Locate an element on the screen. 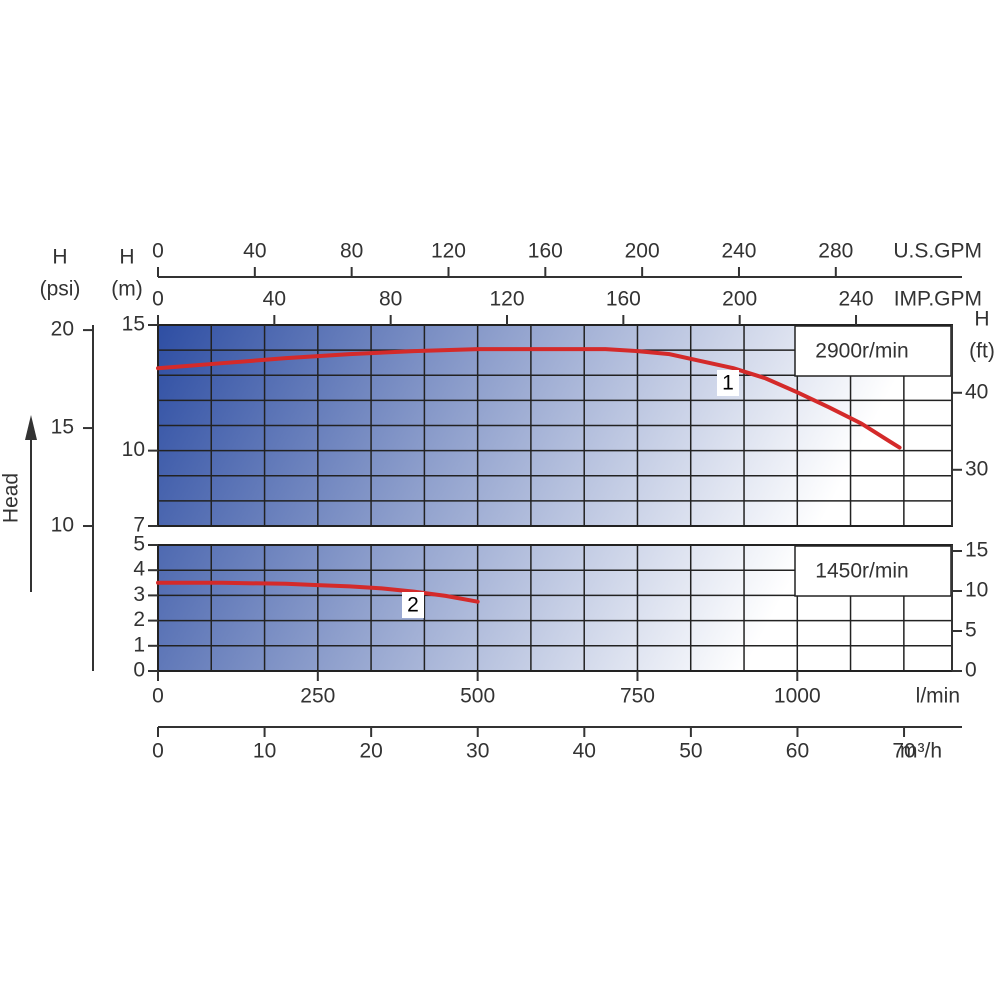 The image size is (1000, 1000). head-arrowhead is located at coordinates (31, 427).